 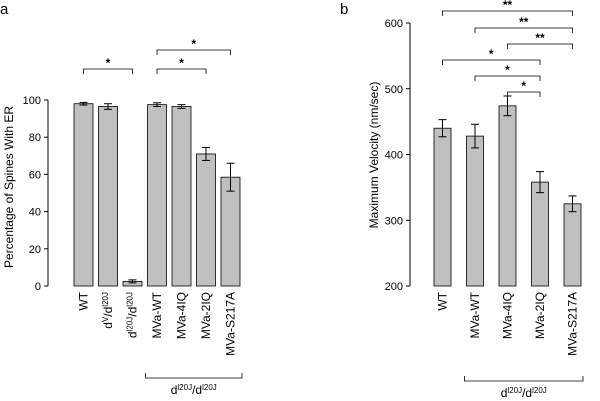 I want to click on panel-b-y-tick-label-0: 200, so click(x=394, y=287).